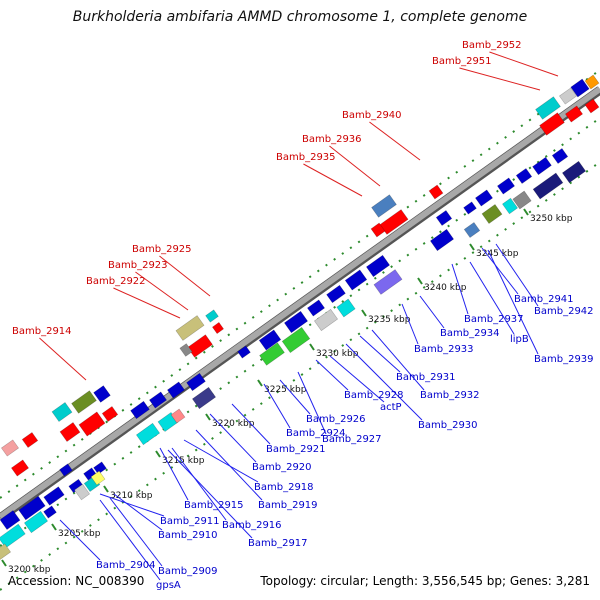 Image resolution: width=600 pixels, height=600 pixels. Describe the element at coordinates (494, 319) in the screenshot. I see `gene-label: Bamb_2937` at that location.